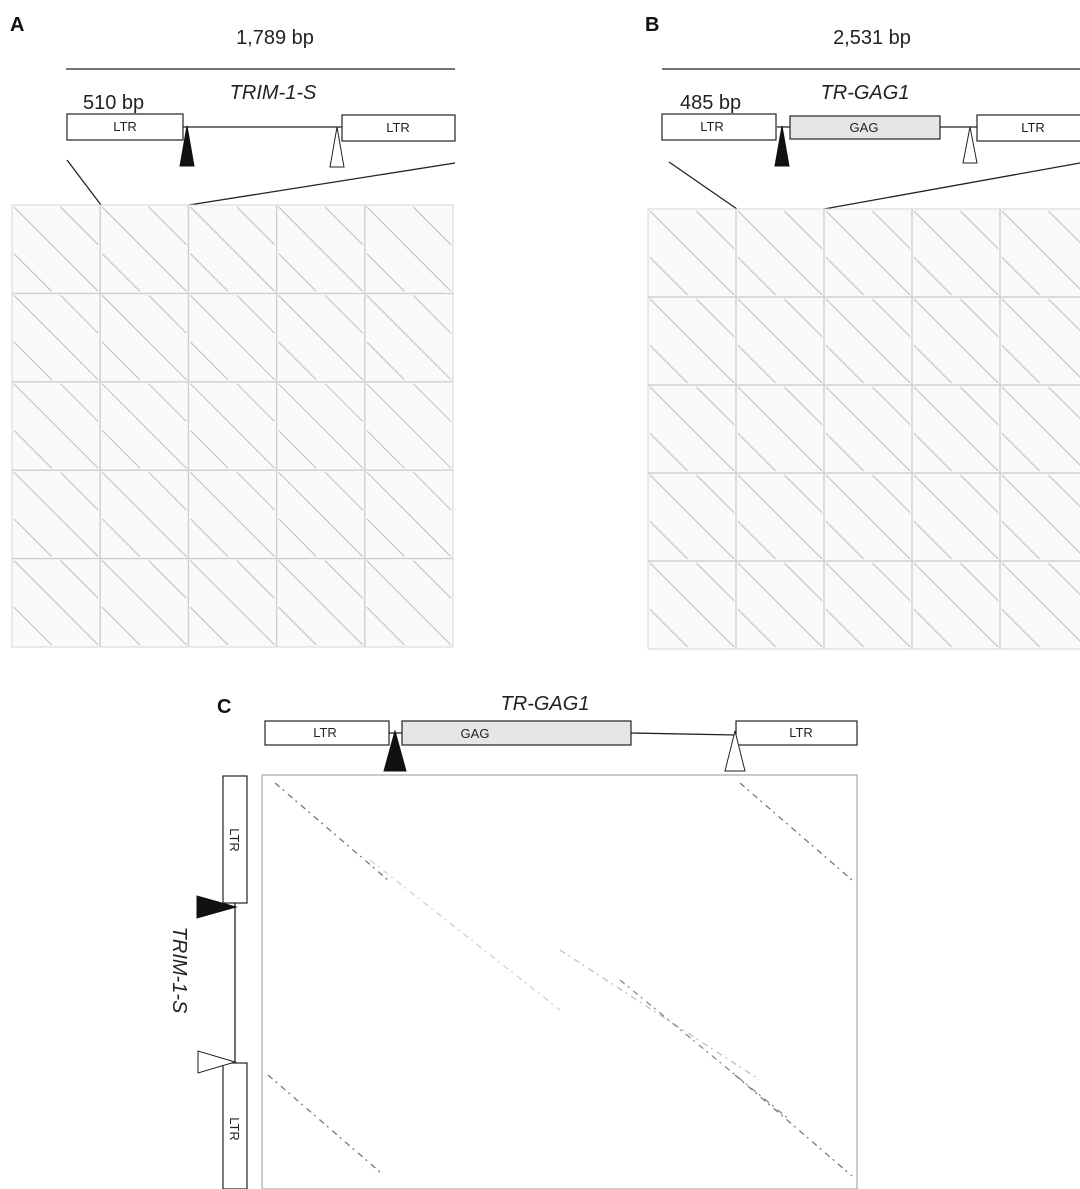  I want to click on panel-c-ltr-match-bottom-left, so click(324, 1123).